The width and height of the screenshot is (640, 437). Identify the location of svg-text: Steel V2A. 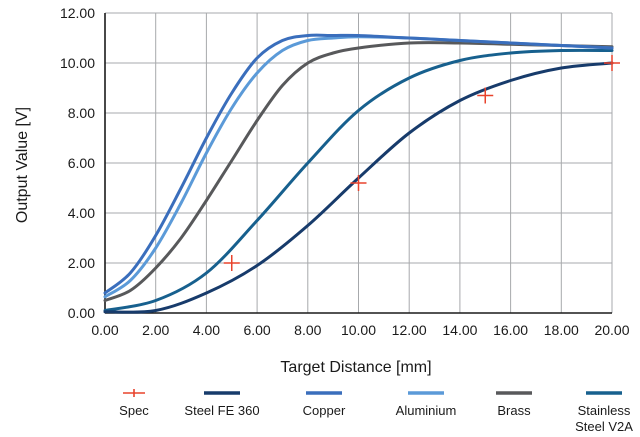
(604, 426).